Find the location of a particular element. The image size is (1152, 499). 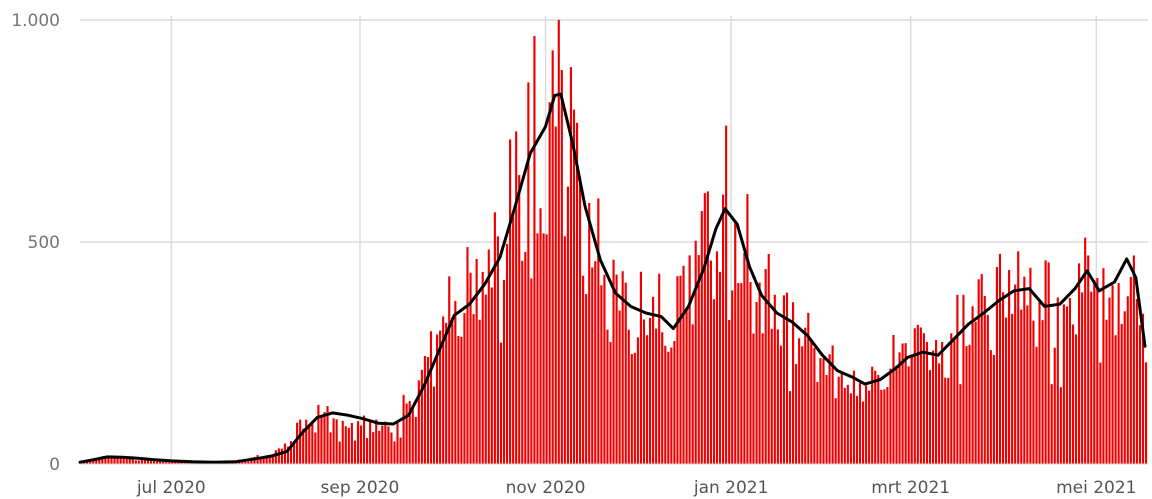

y-axis-ticks: 0 500 1.000 is located at coordinates (35, 243).